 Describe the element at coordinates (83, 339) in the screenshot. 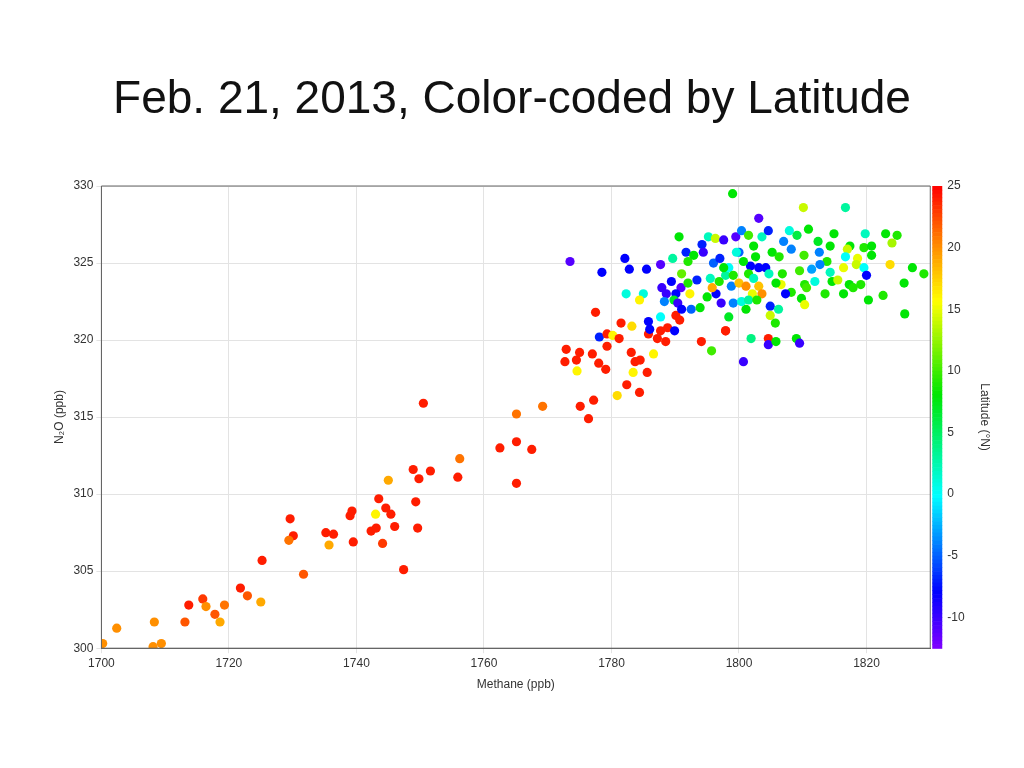

I see `y-tick-label: 320` at that location.